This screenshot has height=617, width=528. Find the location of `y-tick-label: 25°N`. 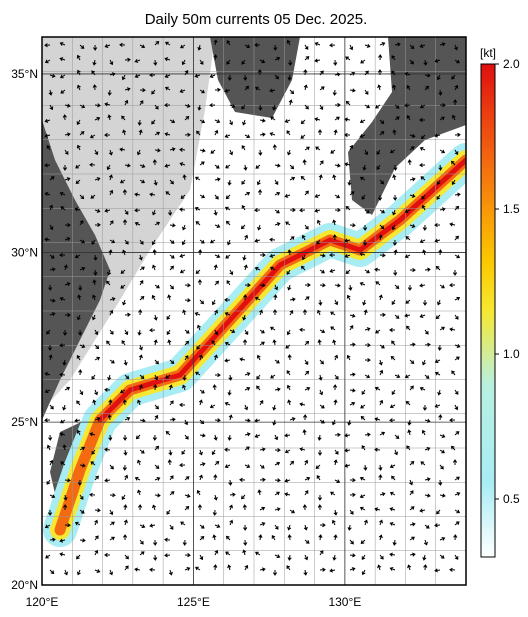

y-tick-label: 25°N is located at coordinates (24, 422).